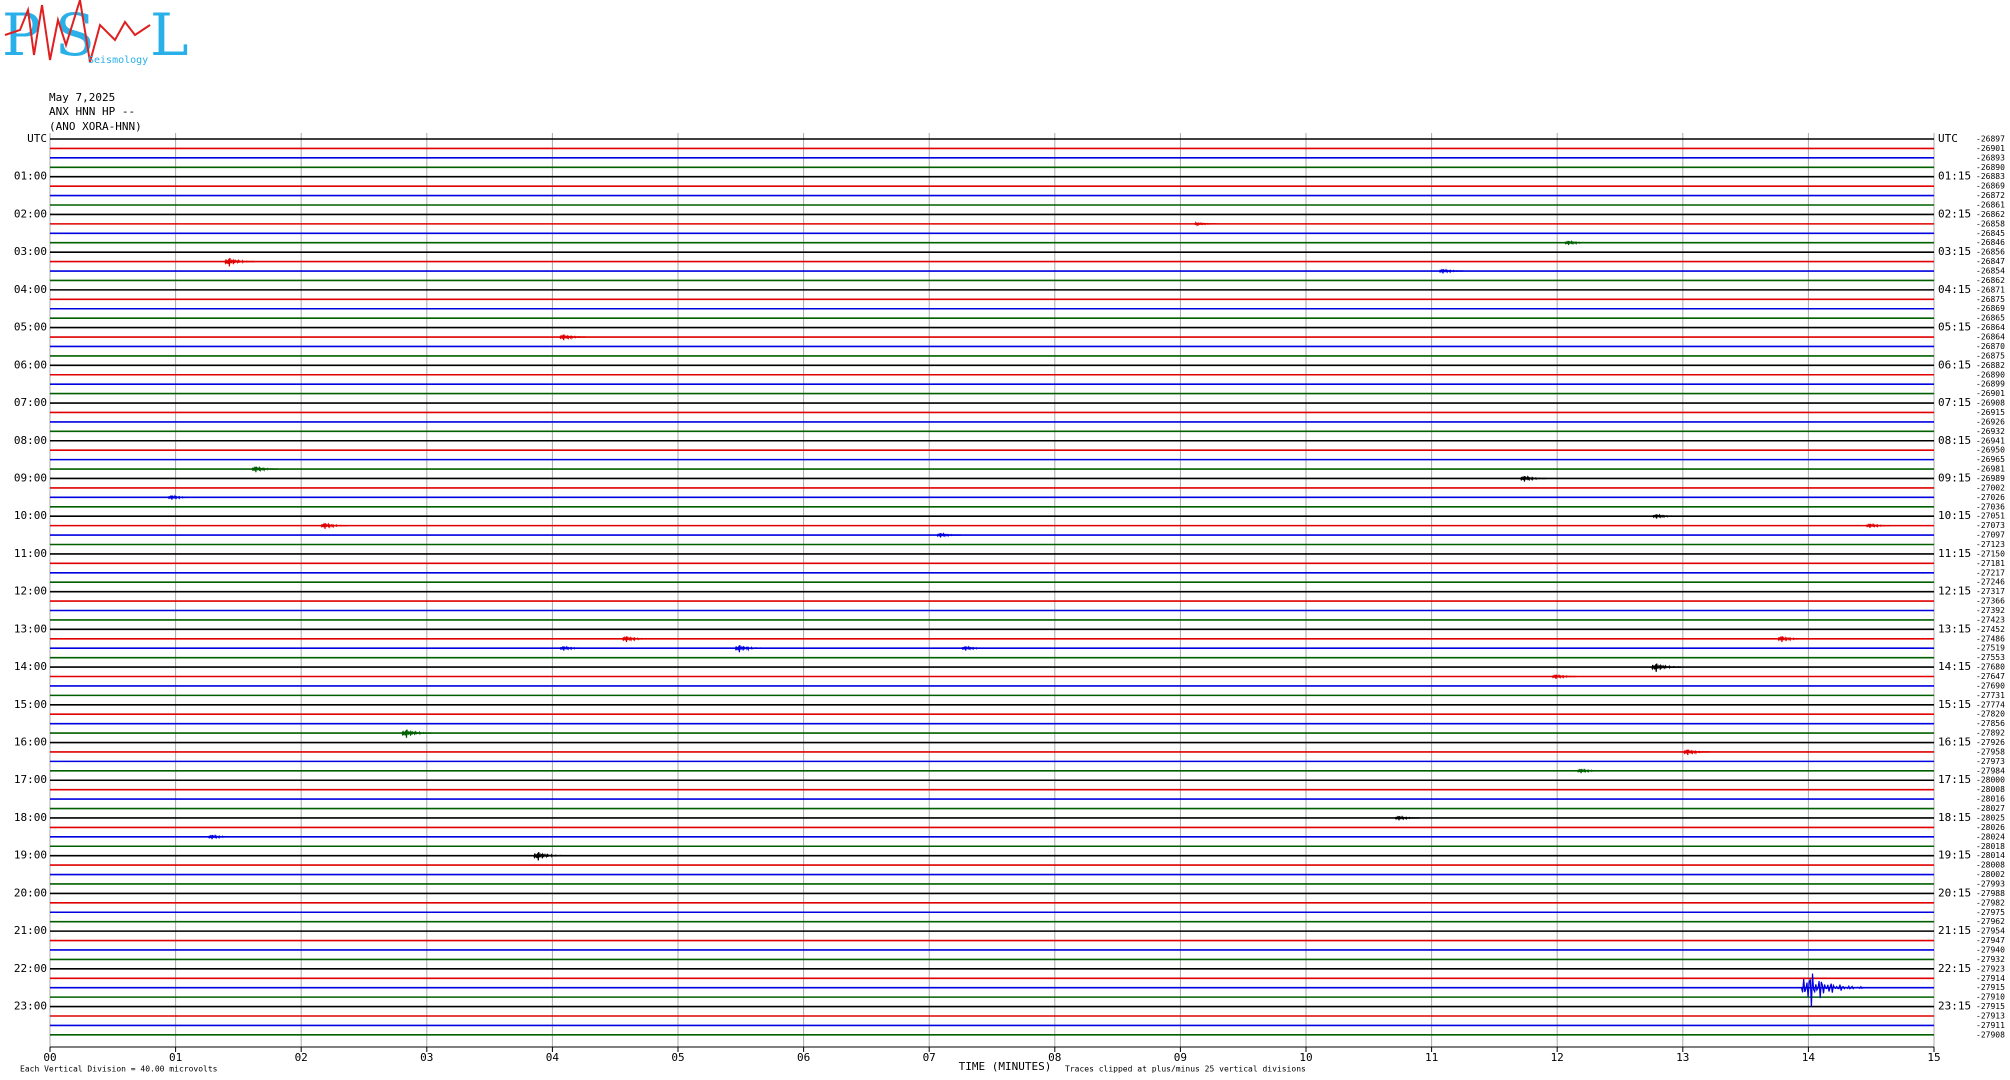  Describe the element at coordinates (1954, 855) in the screenshot. I see `time-label: 19:15` at that location.